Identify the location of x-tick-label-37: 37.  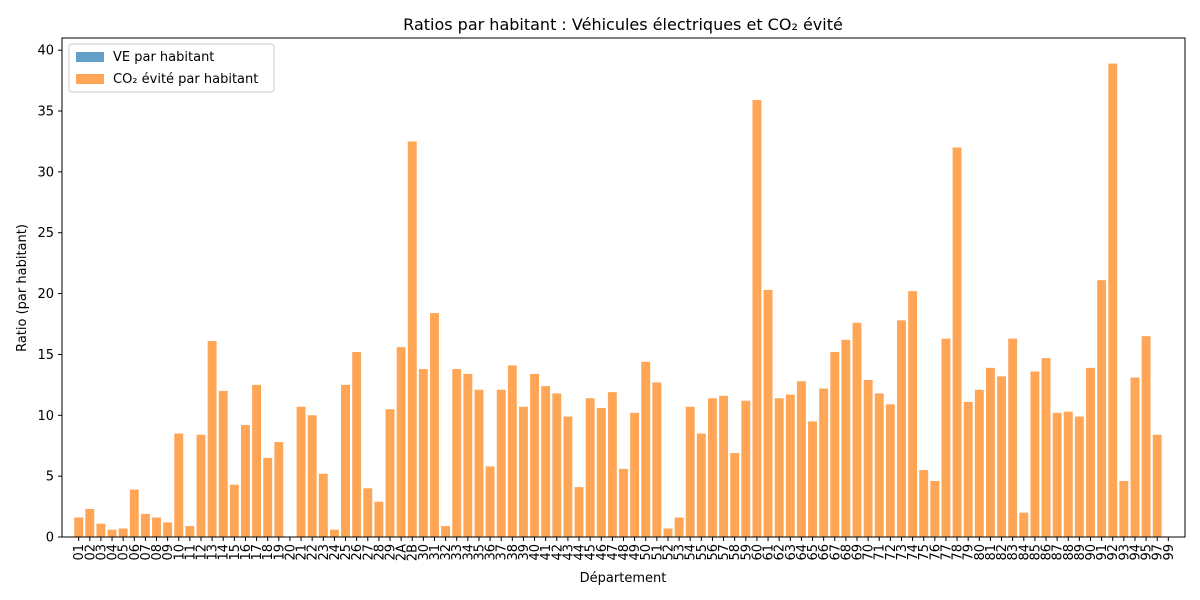
(502, 552).